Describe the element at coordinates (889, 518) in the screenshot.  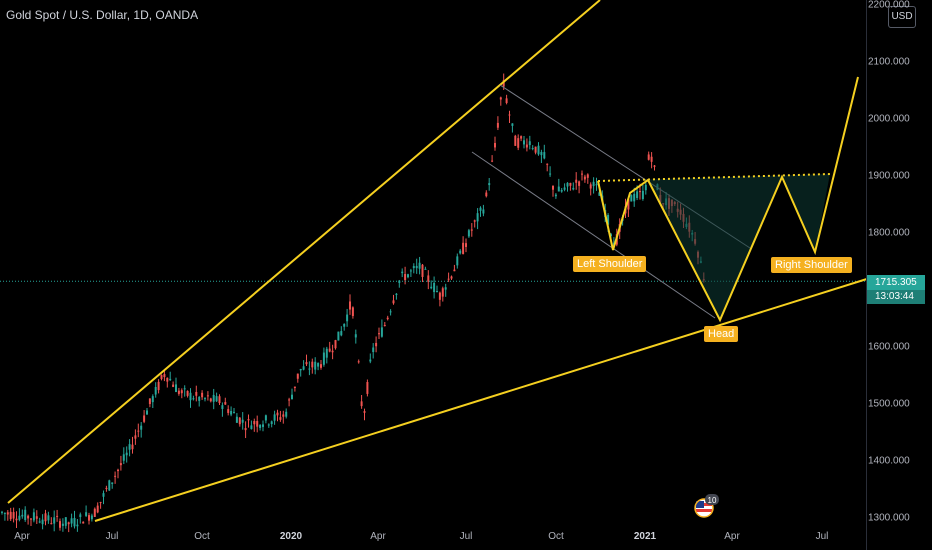
I see `price-tick: 1300.000` at that location.